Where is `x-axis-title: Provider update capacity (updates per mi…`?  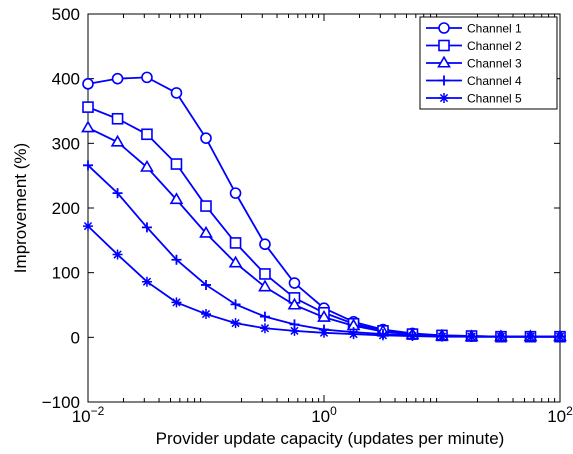 x-axis-title: Provider update capacity (updates per mi… is located at coordinates (330, 438).